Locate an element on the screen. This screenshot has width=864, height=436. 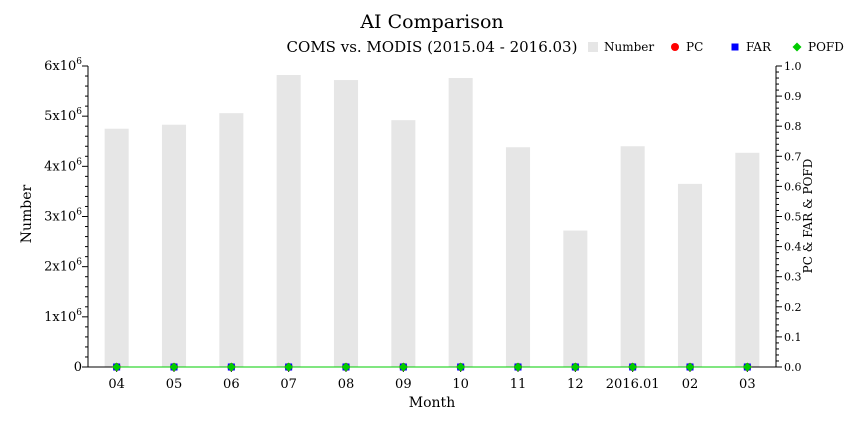
y-tick-label: 5x10⁶ is located at coordinates (63, 115).